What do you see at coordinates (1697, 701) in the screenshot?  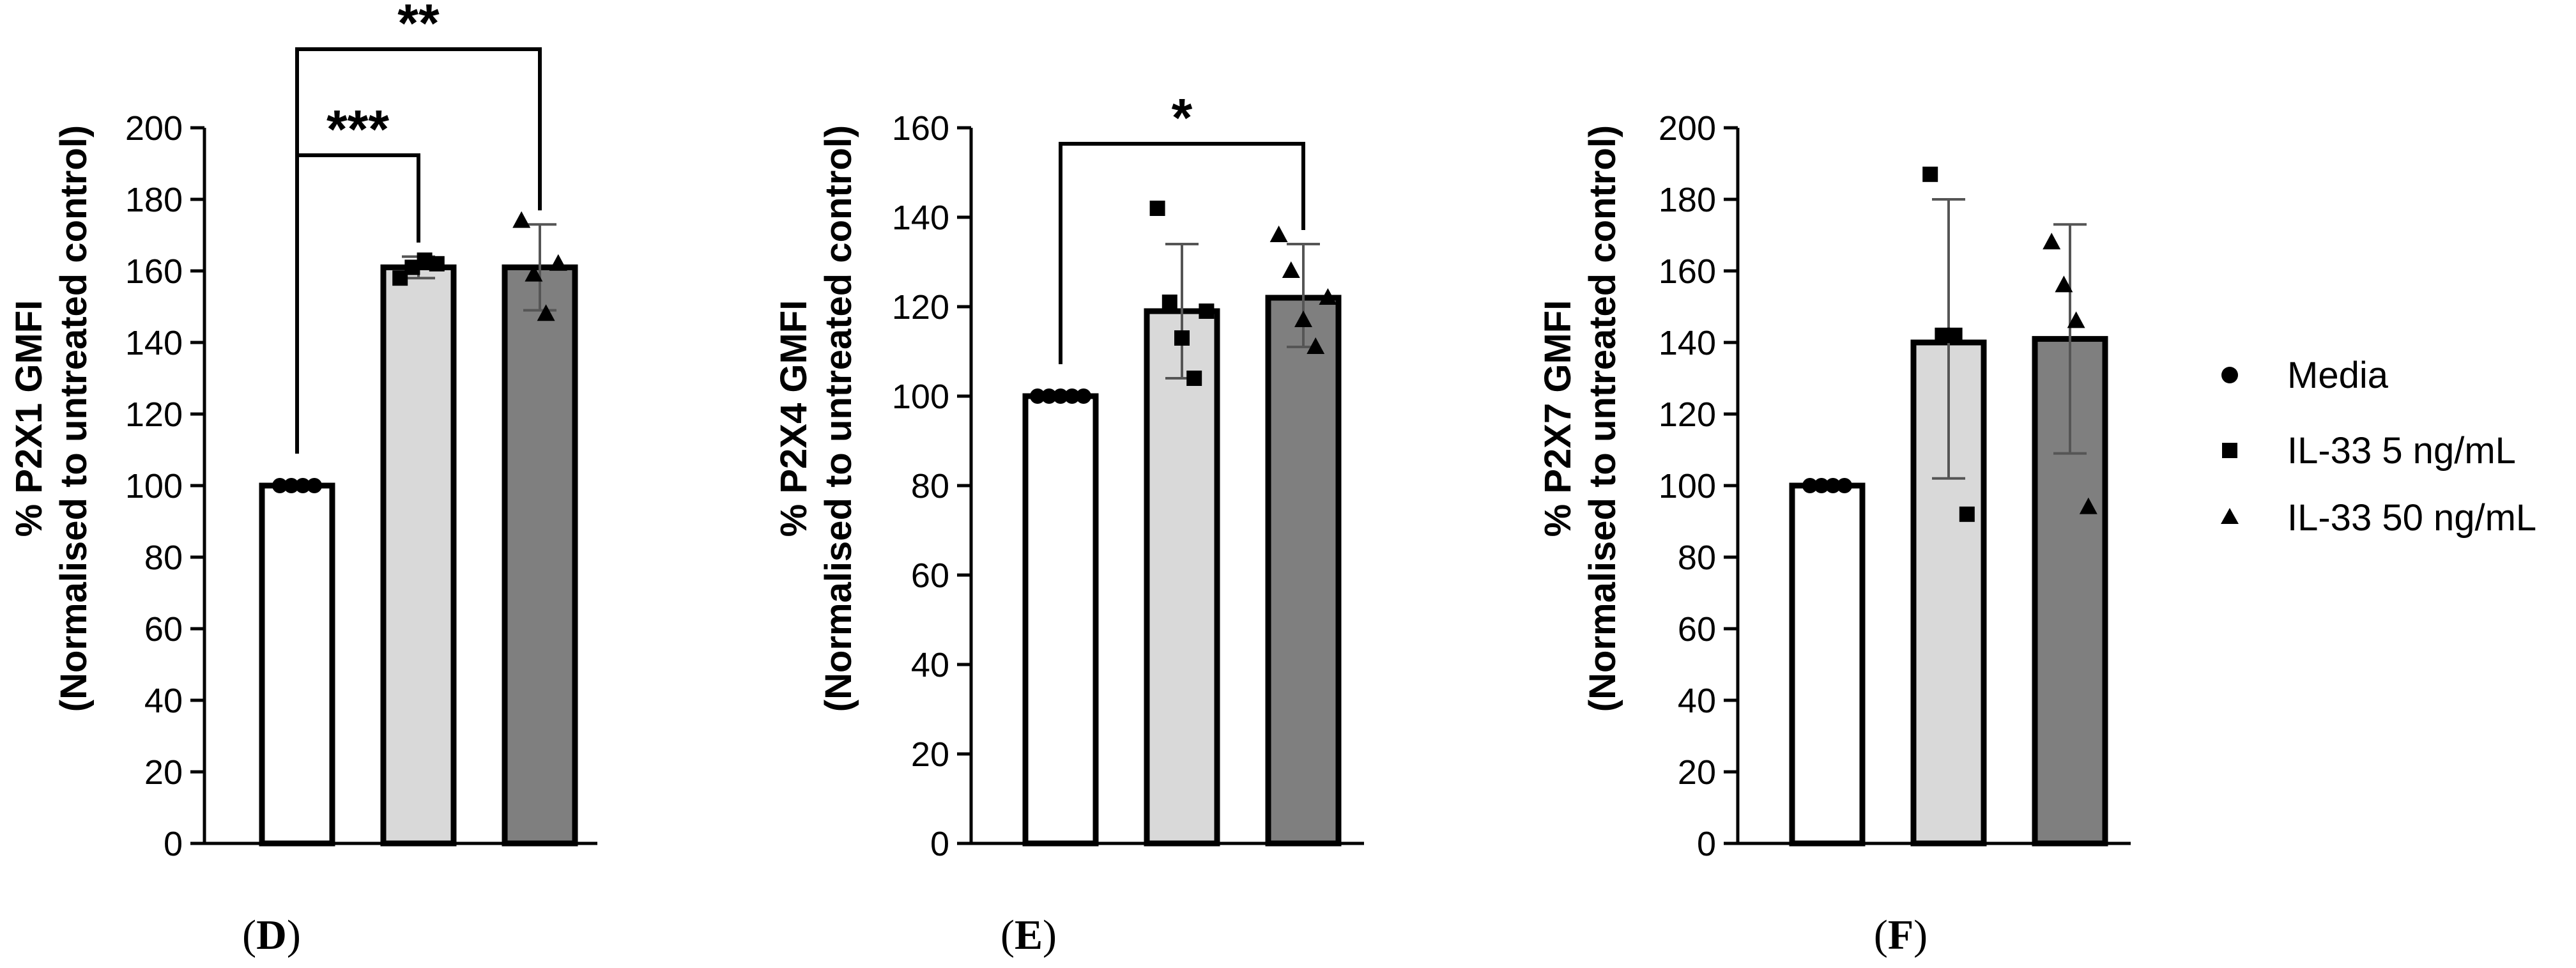 I see `panel-f-y-tick-label: 40` at bounding box center [1697, 701].